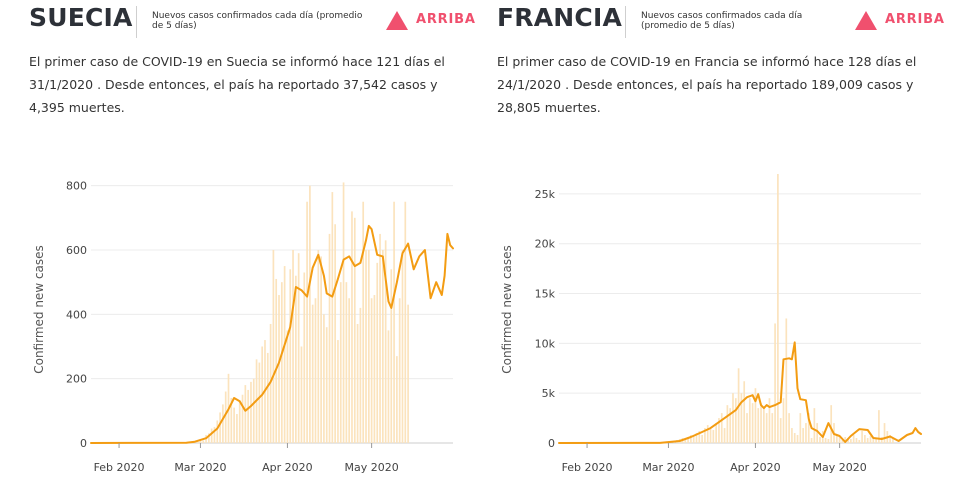 The width and height of the screenshot is (978, 480). What do you see at coordinates (81, 17) in the screenshot?
I see `country-title: SUECIA` at bounding box center [81, 17].